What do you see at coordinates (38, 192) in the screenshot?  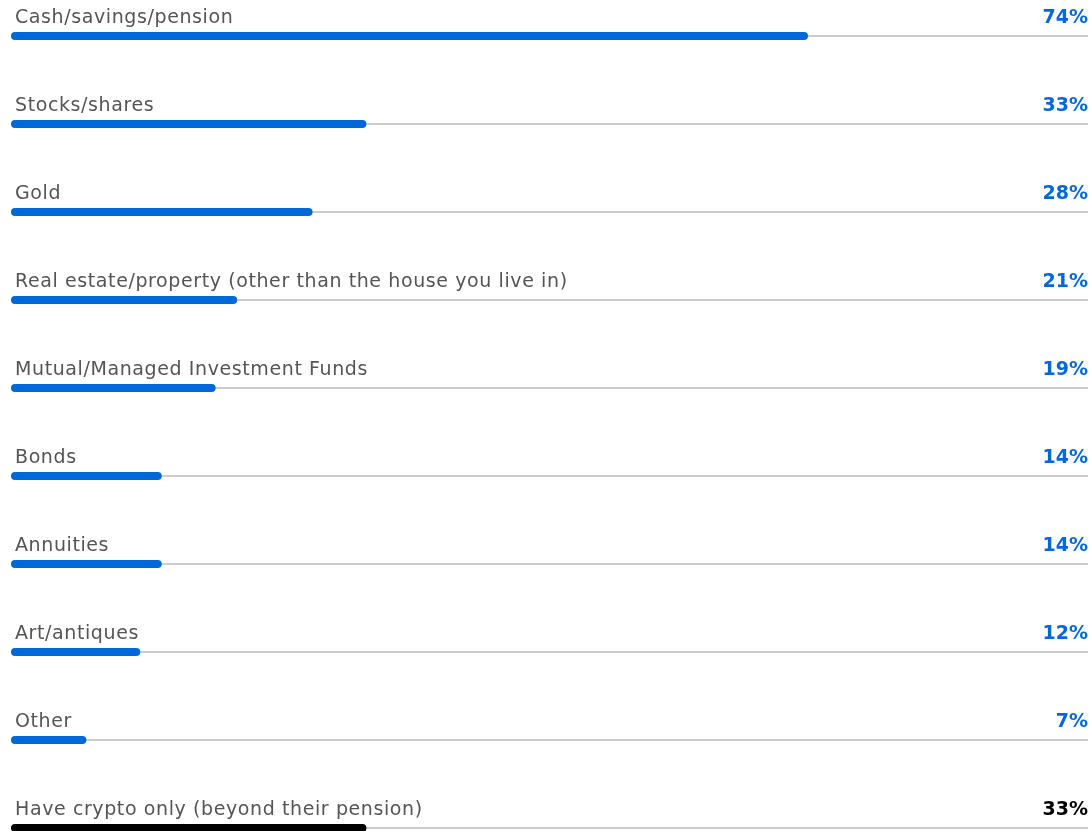 I see `y-tick-label: Gold` at bounding box center [38, 192].